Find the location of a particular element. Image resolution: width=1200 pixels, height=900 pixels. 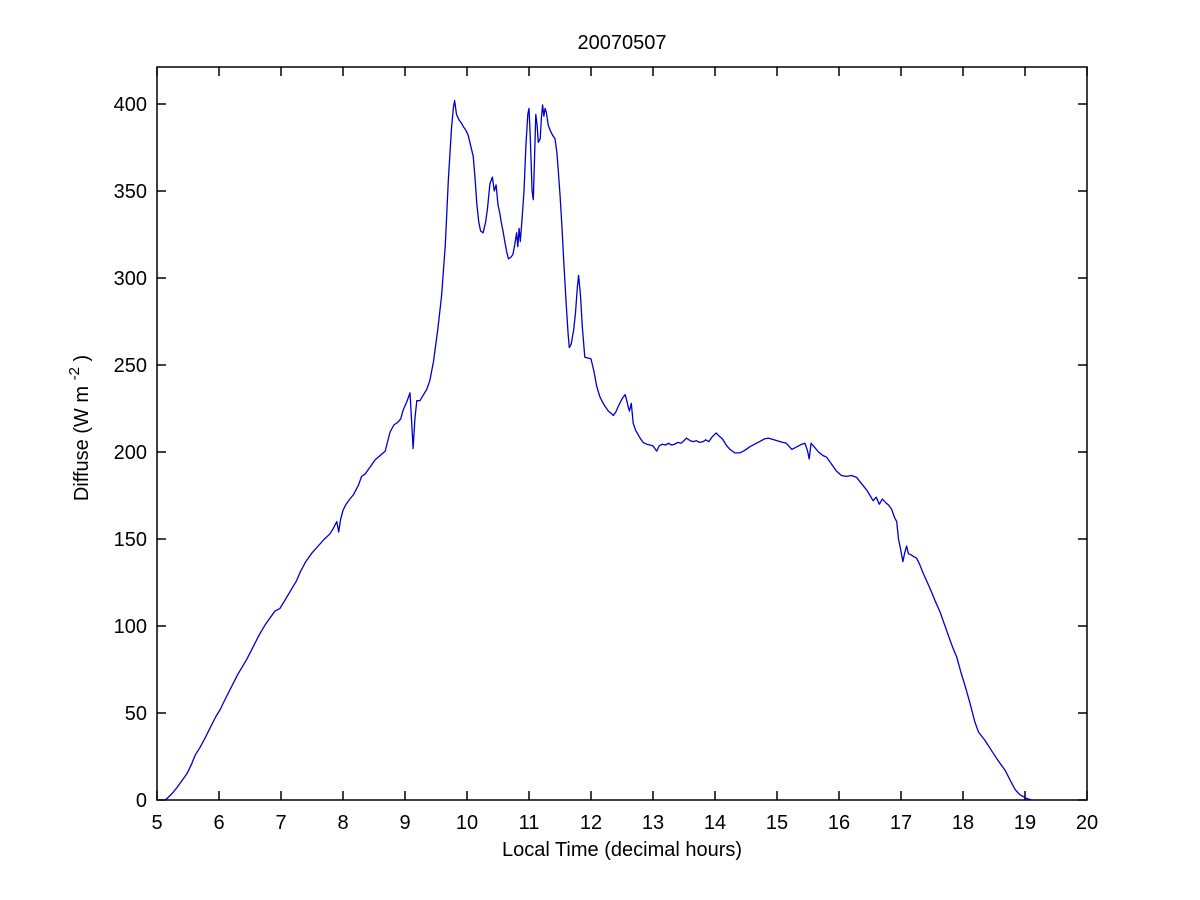

x-tick-label: 8 is located at coordinates (342, 823).